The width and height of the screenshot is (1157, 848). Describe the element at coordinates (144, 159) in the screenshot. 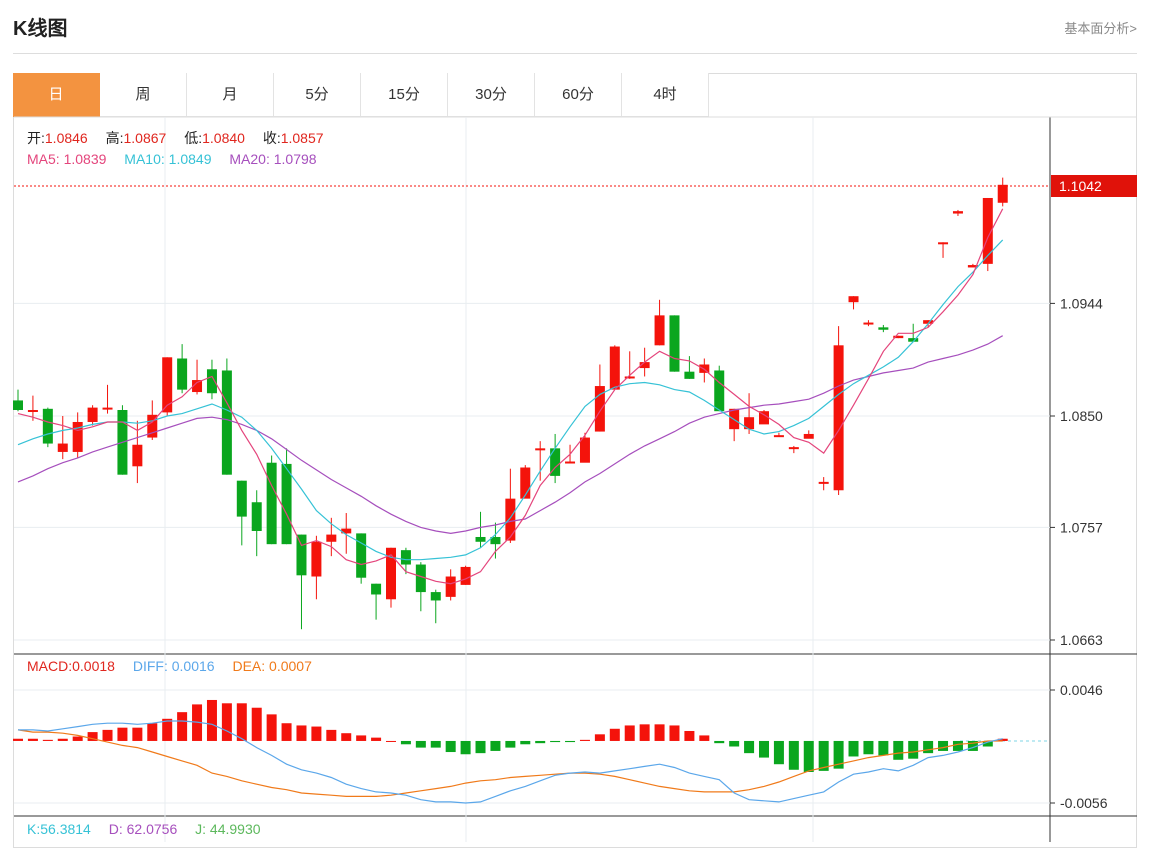

I see `ma10-label: MA10:` at that location.